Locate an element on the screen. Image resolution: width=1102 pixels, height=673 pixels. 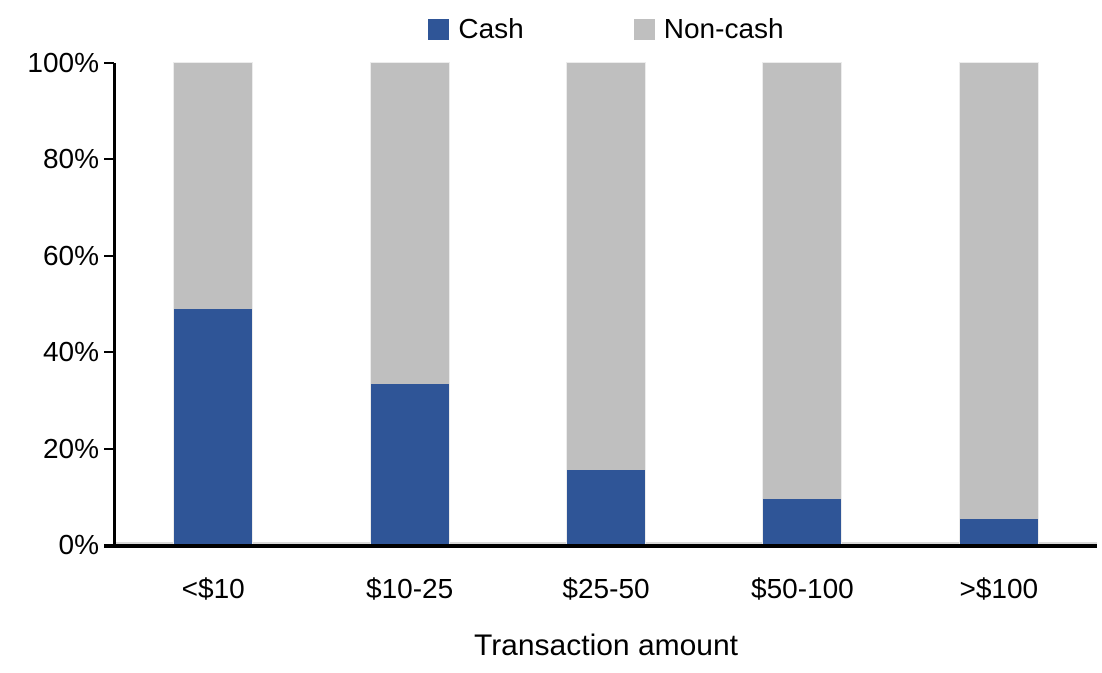
y-tick-label: 80% is located at coordinates (70, 159).